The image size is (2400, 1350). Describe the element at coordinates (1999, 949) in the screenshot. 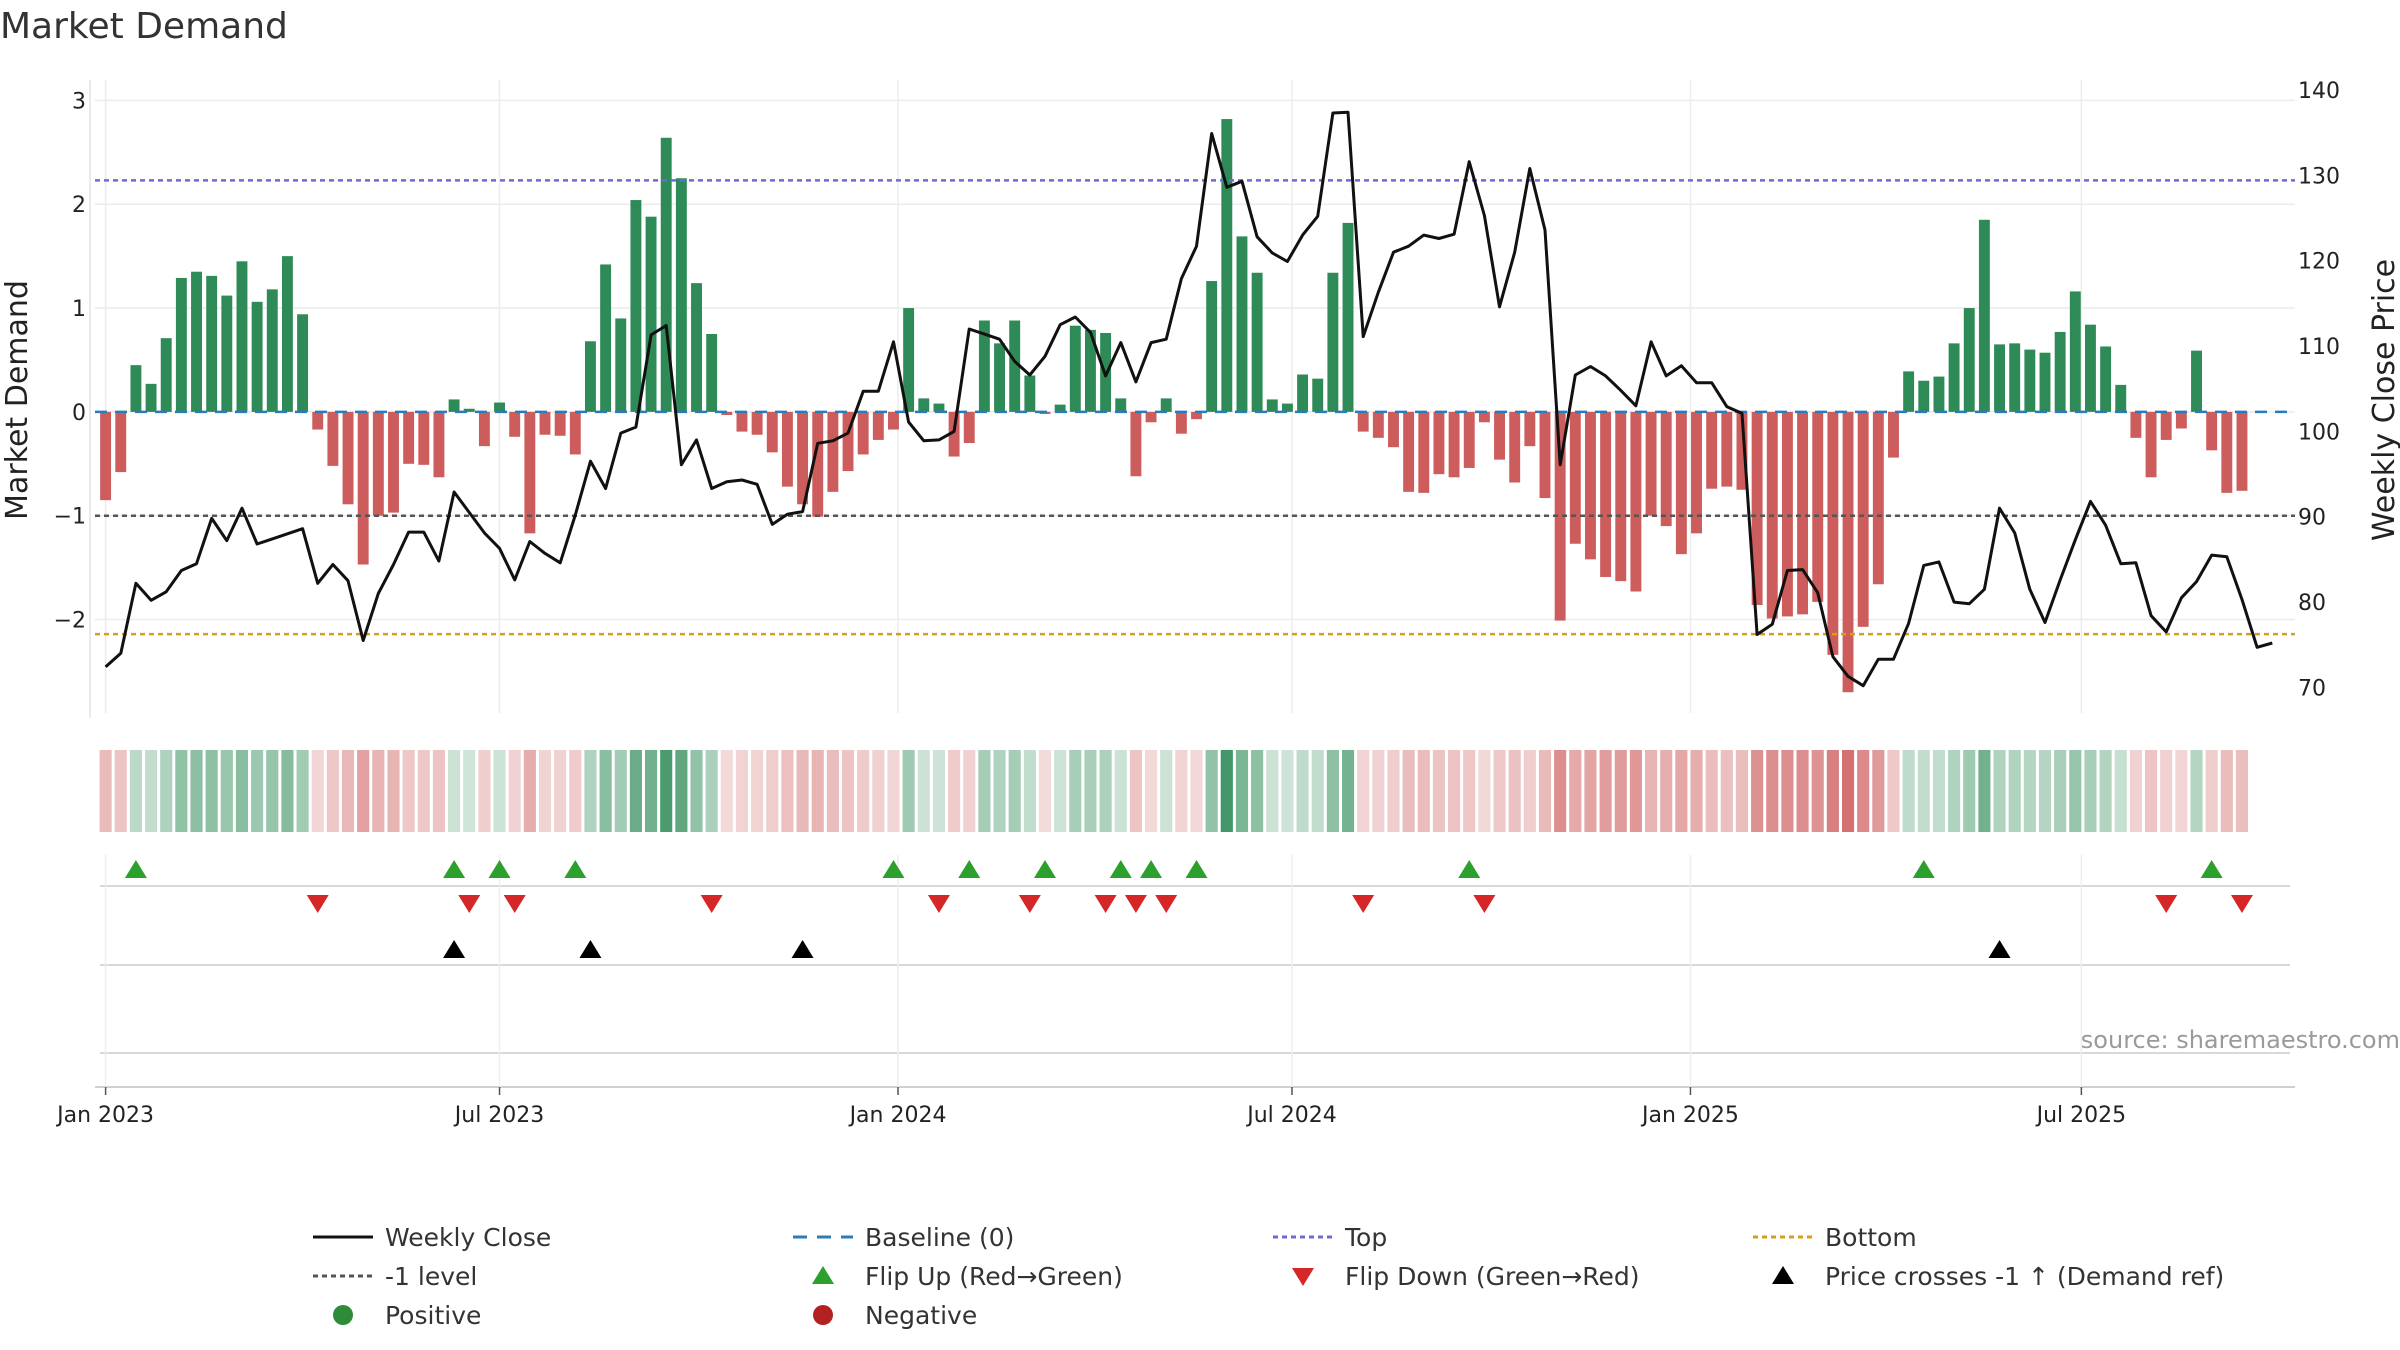

I see `price-cross-marker` at that location.